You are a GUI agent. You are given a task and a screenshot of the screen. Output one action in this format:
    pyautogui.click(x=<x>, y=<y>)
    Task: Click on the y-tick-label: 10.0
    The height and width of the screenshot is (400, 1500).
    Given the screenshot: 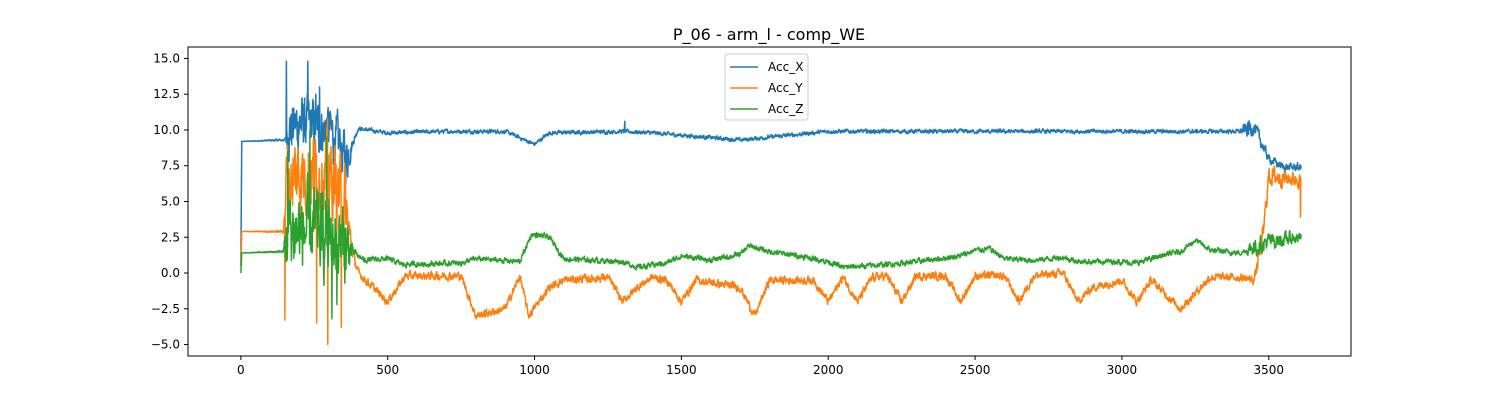 What is the action you would take?
    pyautogui.click(x=166, y=130)
    